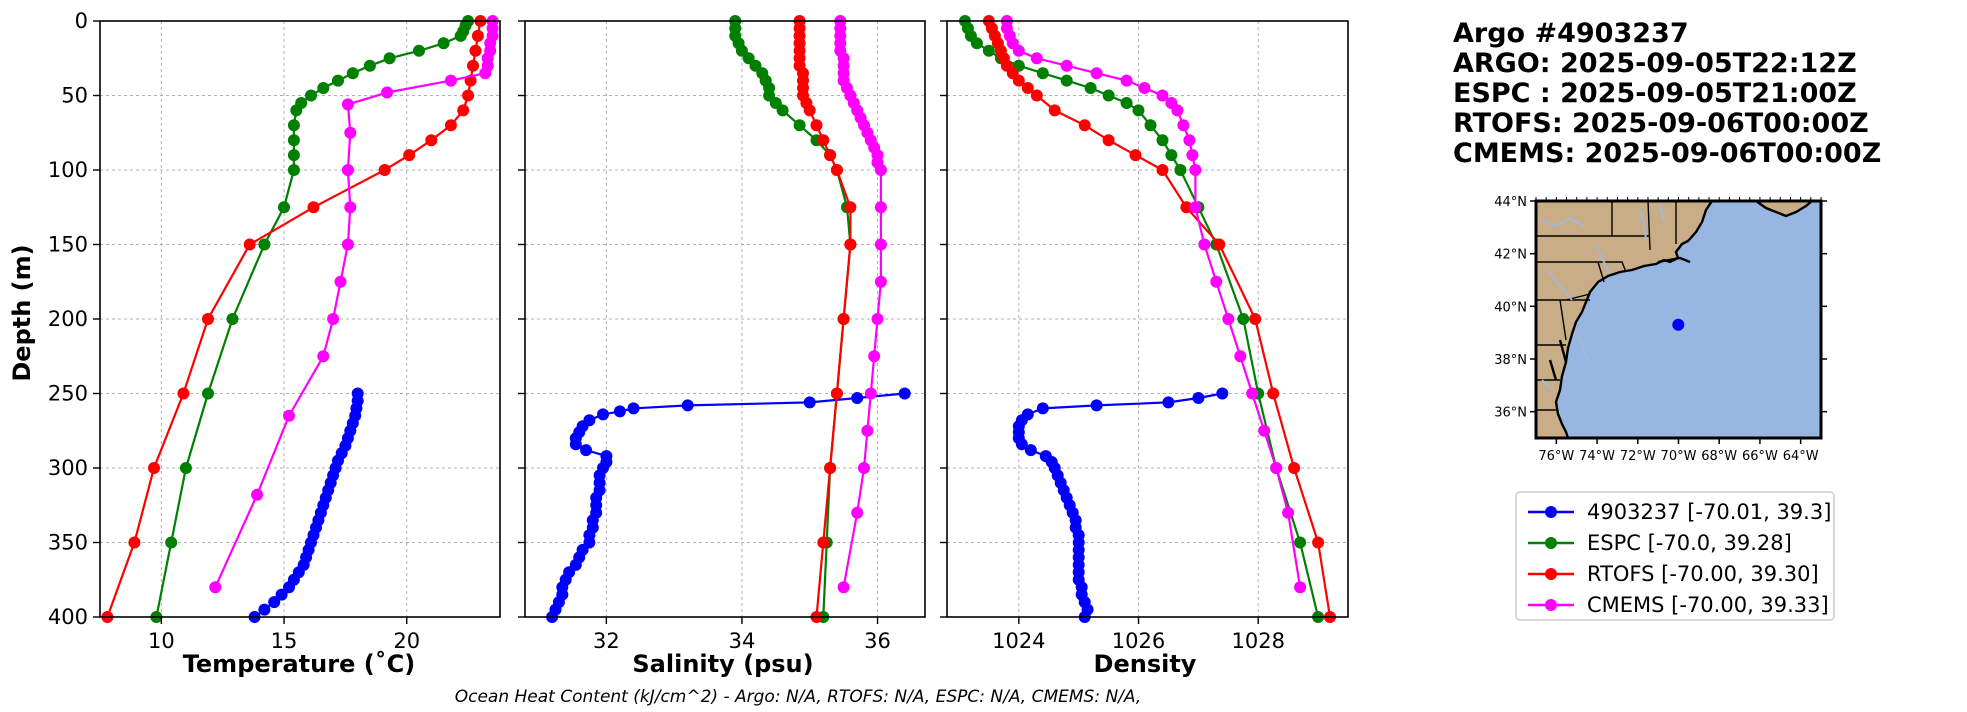  What do you see at coordinates (1709, 512) in the screenshot?
I see `legend-label: 4903237 [-70.01, 39.3]` at bounding box center [1709, 512].